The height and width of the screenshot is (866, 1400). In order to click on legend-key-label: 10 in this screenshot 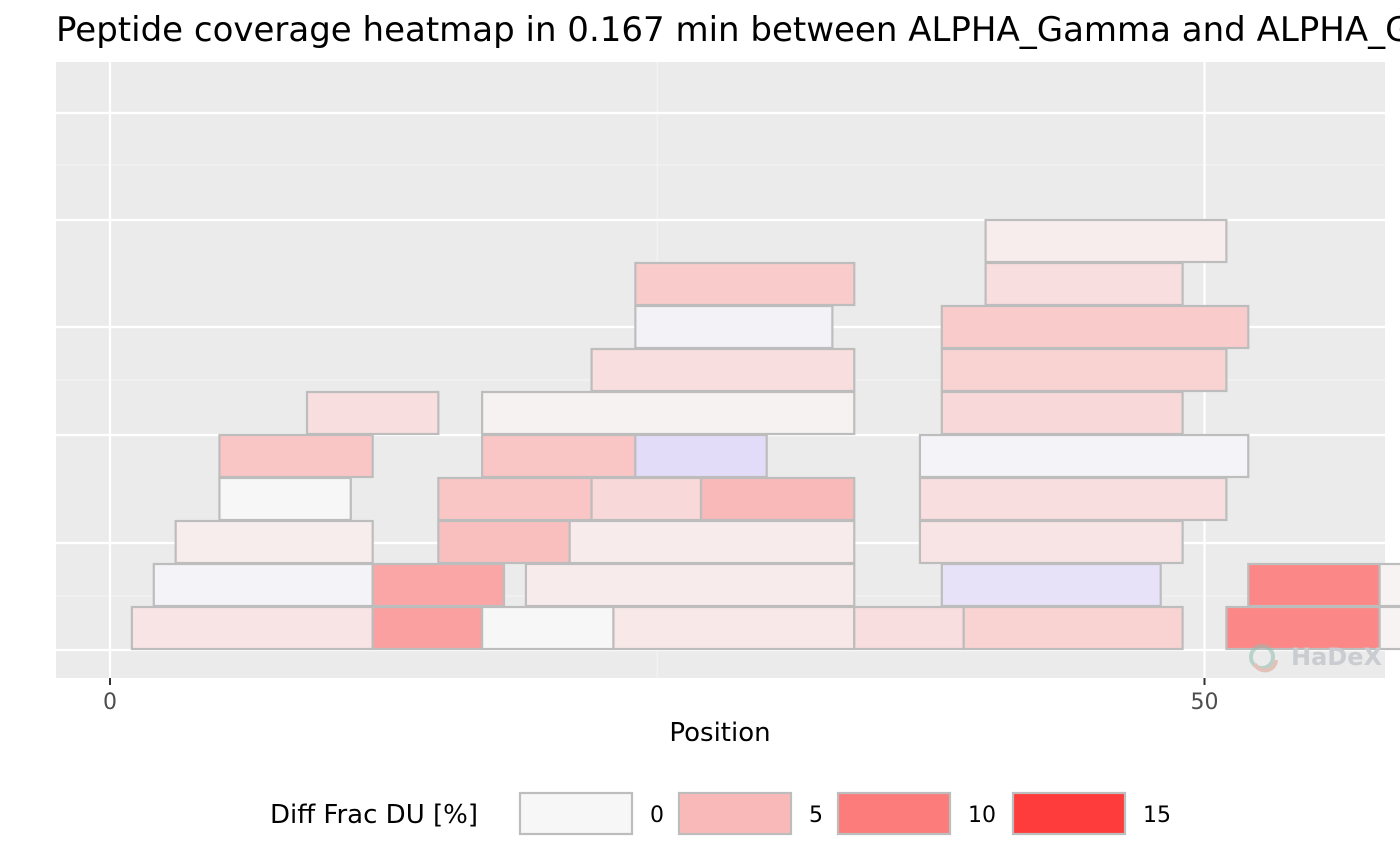, I will do `click(982, 815)`.